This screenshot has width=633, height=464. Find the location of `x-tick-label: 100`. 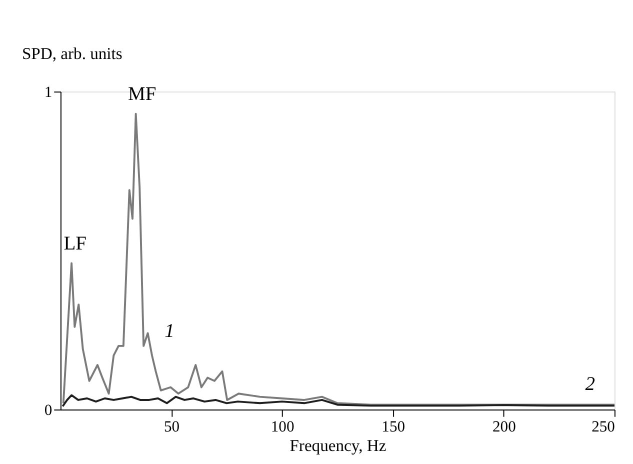

x-tick-label: 100 is located at coordinates (282, 427).